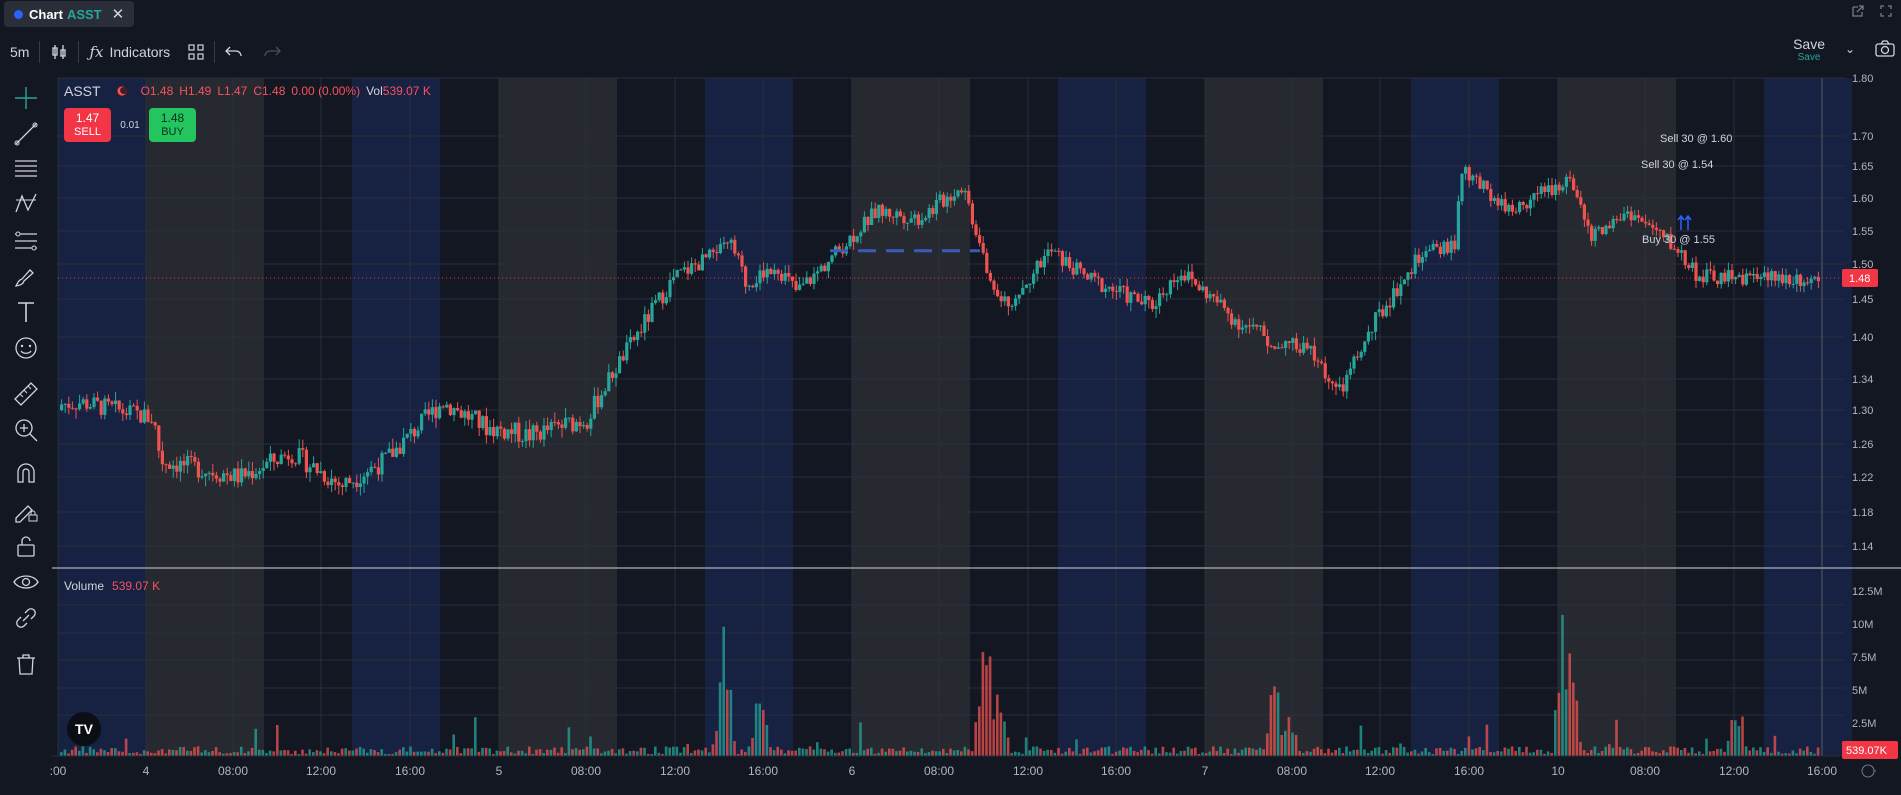 Image resolution: width=1901 pixels, height=795 pixels. What do you see at coordinates (59, 52) in the screenshot?
I see `candles-type-icon` at bounding box center [59, 52].